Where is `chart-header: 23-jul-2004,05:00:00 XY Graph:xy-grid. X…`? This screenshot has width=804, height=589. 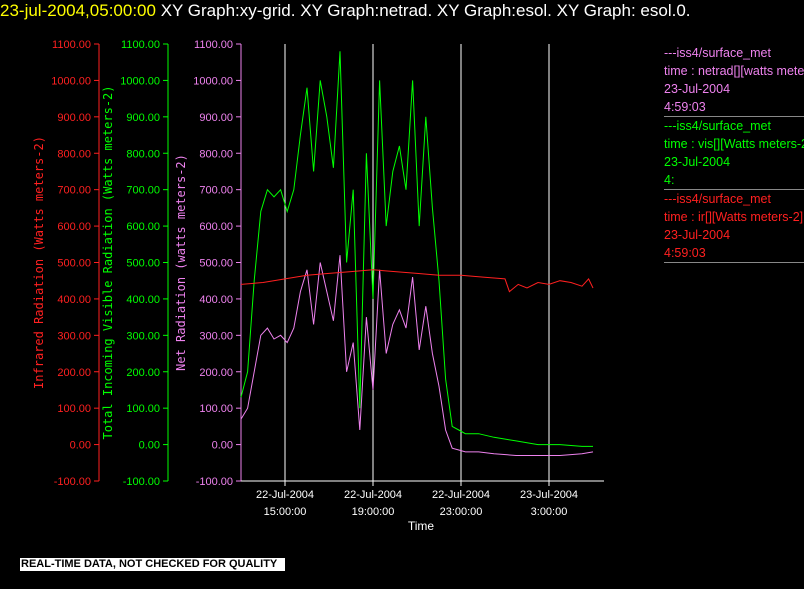
chart-header: 23-jul-2004,05:00:00 XY Graph:xy-grid. X… is located at coordinates (402, 11).